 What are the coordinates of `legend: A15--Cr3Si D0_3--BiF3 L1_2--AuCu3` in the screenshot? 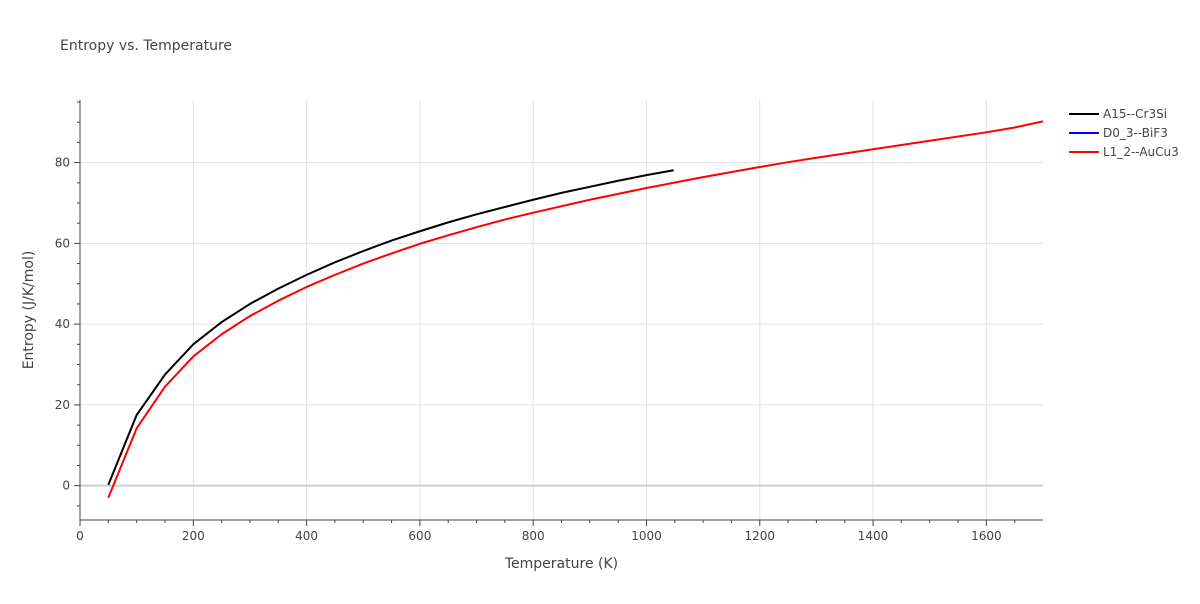 It's located at (1124, 133).